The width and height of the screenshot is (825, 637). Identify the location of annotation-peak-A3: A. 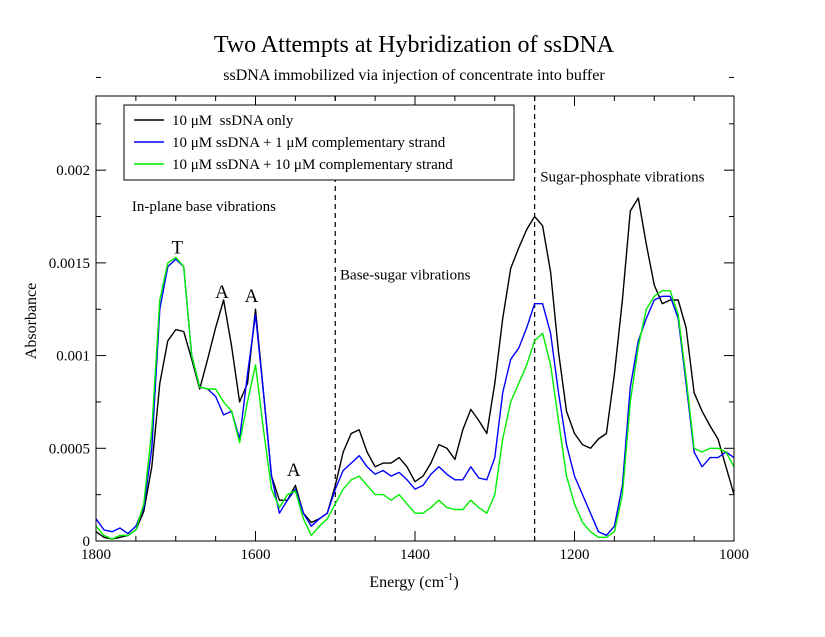
(294, 470).